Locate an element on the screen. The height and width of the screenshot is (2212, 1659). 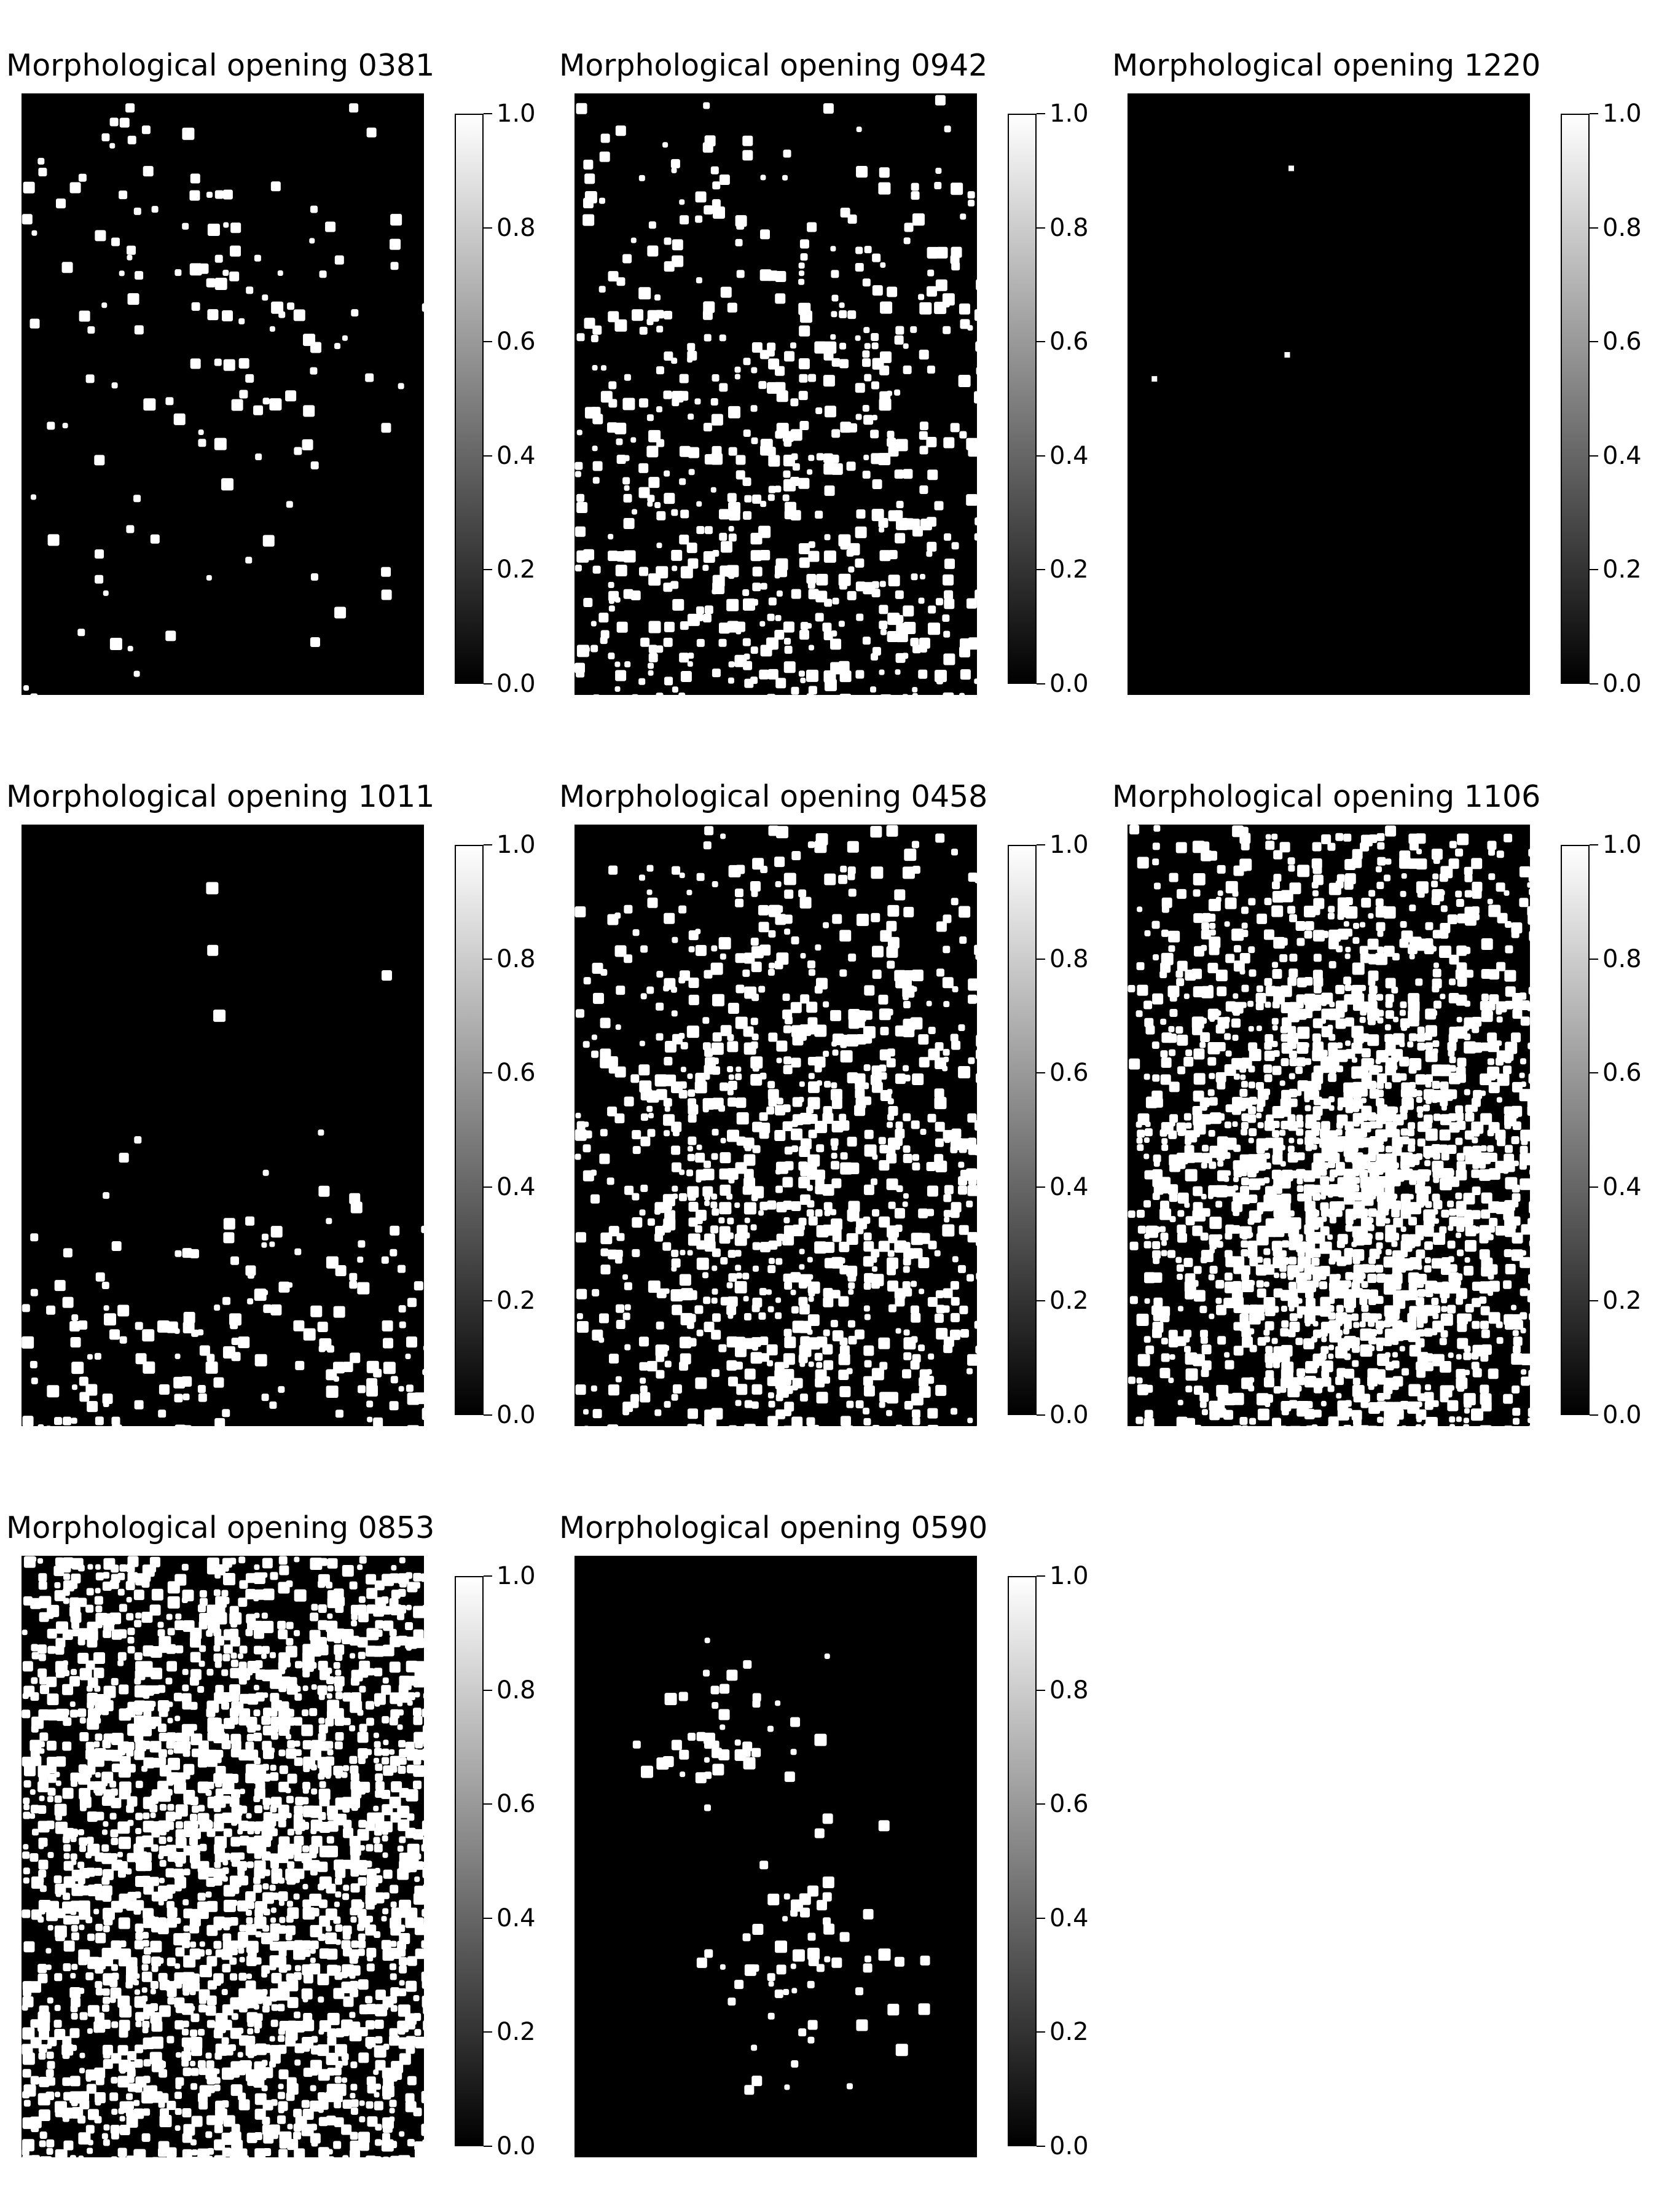
binary-mask-image is located at coordinates (223, 1856).